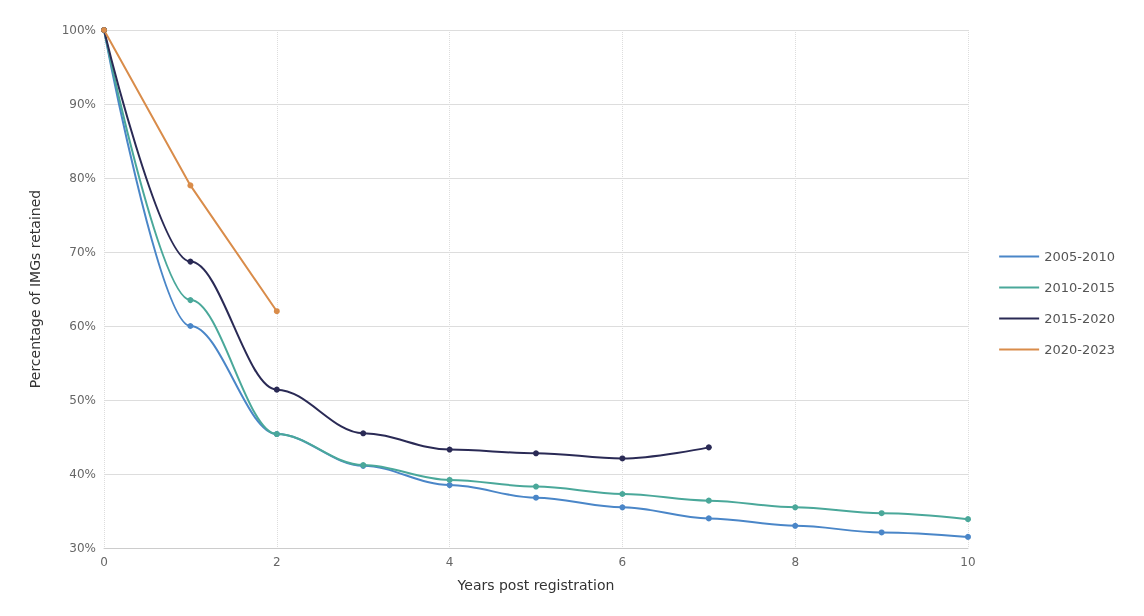 The height and width of the screenshot is (616, 1144). I want to click on y-tick-label: 30%, so click(82, 548).